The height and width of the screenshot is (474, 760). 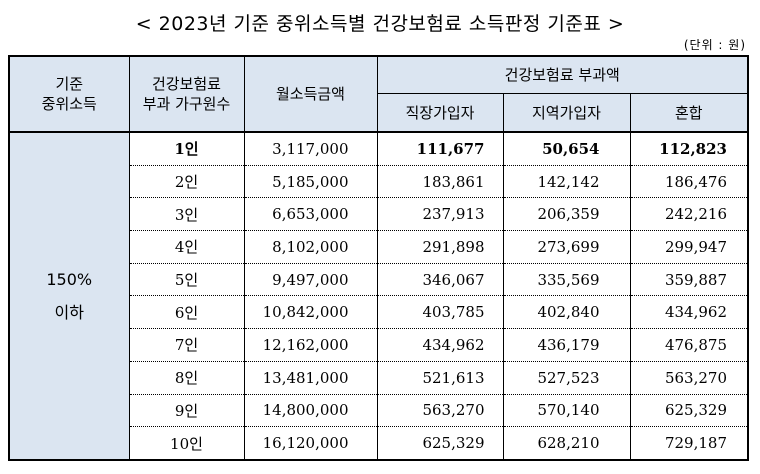 What do you see at coordinates (440, 148) in the screenshot?
I see `employee-premium-cell: 111,677` at bounding box center [440, 148].